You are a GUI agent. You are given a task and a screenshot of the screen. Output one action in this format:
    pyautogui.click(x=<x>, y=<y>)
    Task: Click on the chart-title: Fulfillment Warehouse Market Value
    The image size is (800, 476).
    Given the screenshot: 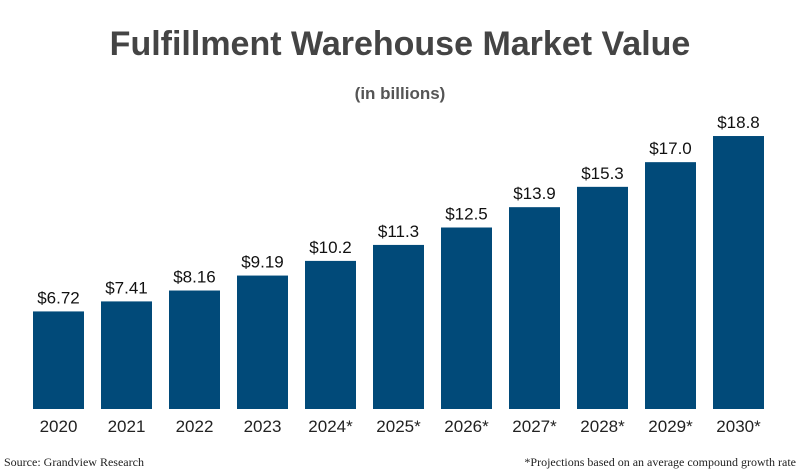 What is the action you would take?
    pyautogui.click(x=400, y=44)
    